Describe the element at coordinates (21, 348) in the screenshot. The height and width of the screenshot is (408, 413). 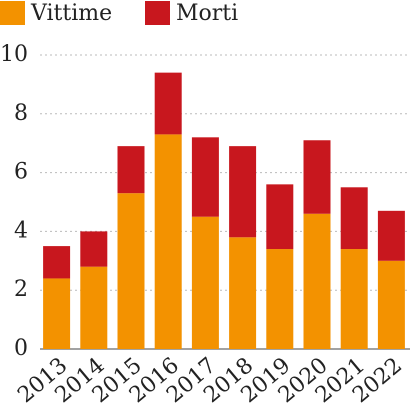
I see `y-tick-label: 0` at that location.